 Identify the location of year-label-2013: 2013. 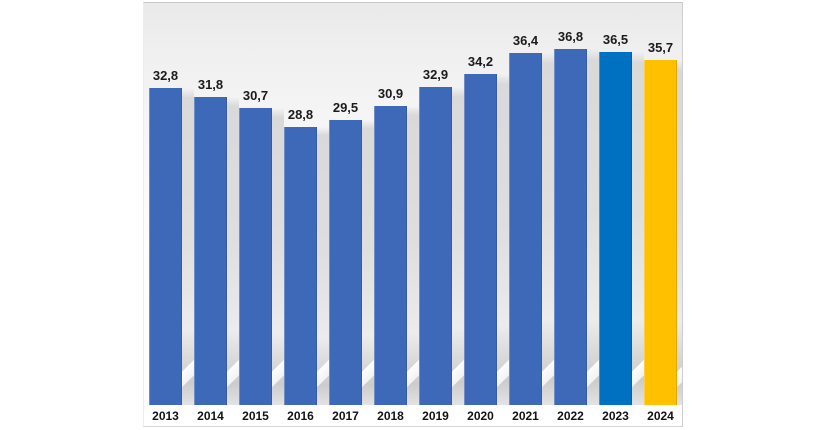
(165, 416).